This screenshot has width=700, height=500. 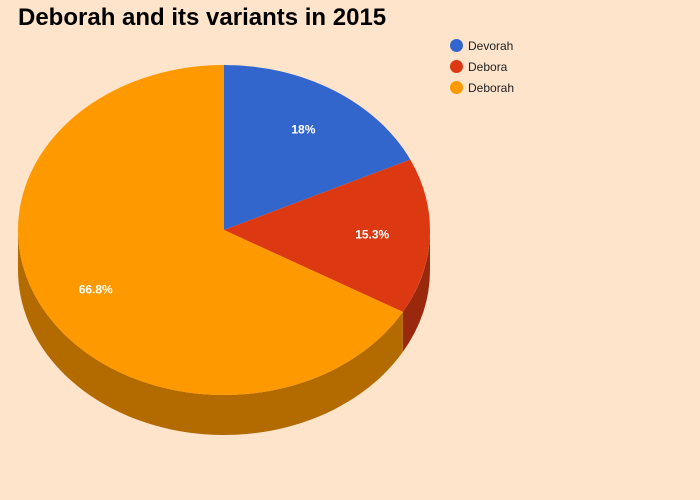 I want to click on legend: Devorah Debora Deborah, so click(x=482, y=66).